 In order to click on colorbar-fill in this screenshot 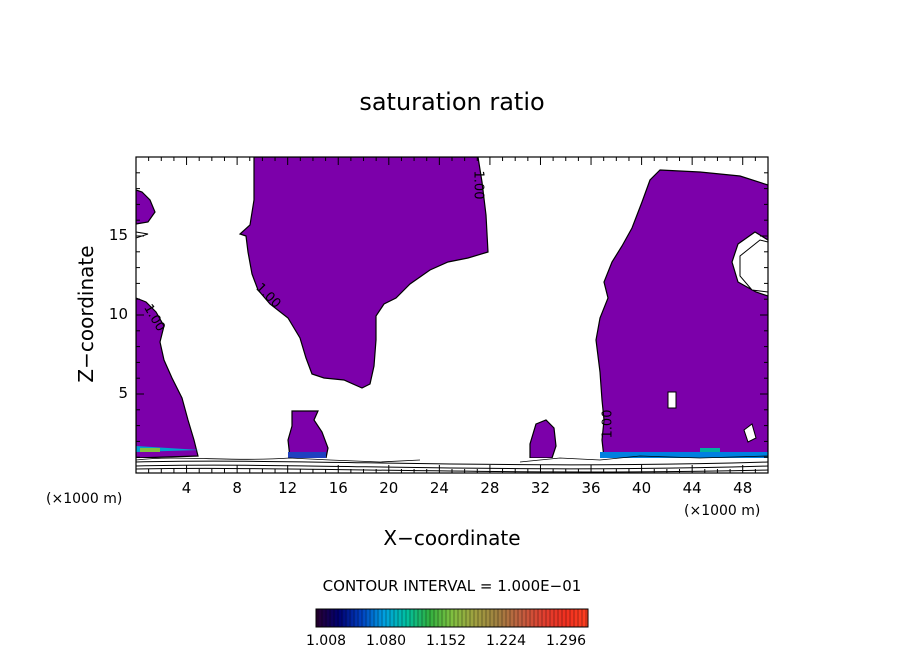, I will do `click(452, 618)`.